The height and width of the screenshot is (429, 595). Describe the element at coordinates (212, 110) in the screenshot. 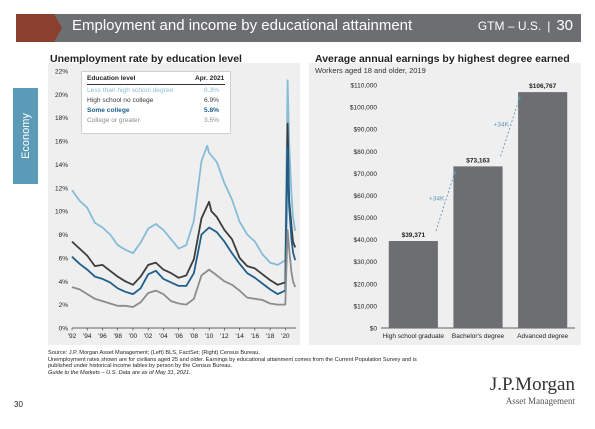

I see `legend-value: 5.8%` at that location.